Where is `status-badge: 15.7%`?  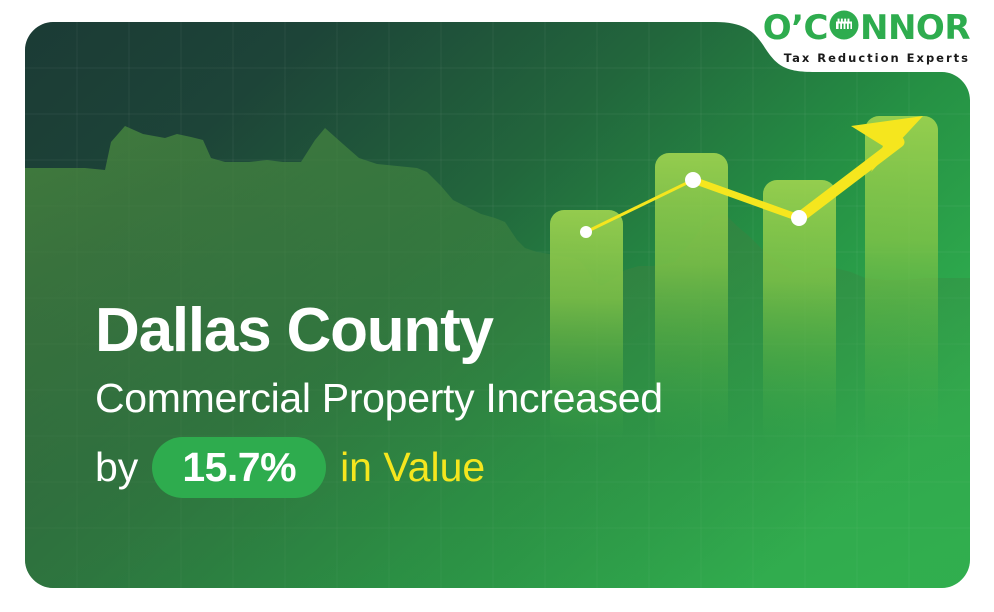 status-badge: 15.7% is located at coordinates (239, 467).